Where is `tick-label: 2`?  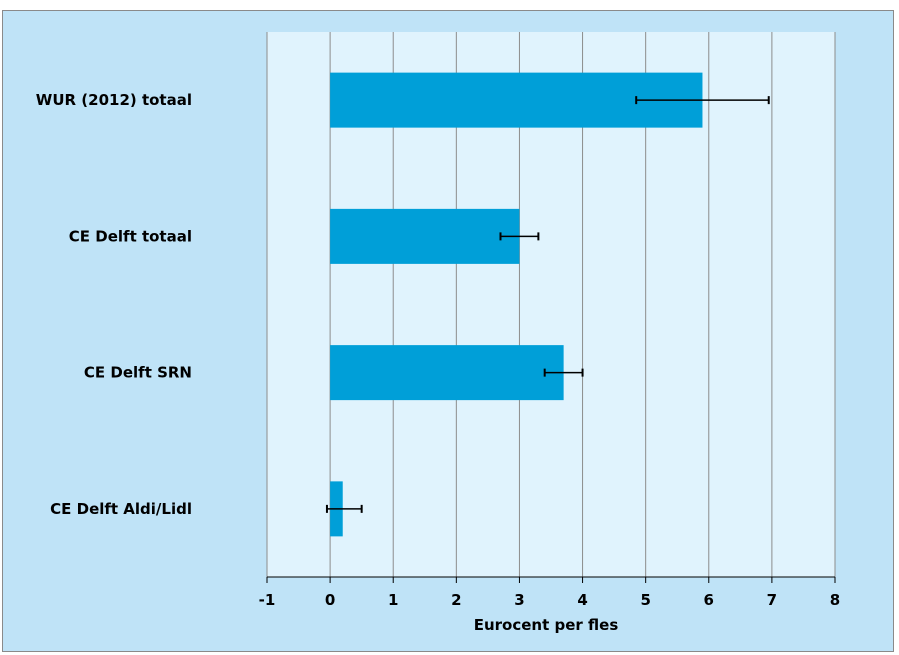
tick-label: 2 is located at coordinates (456, 600).